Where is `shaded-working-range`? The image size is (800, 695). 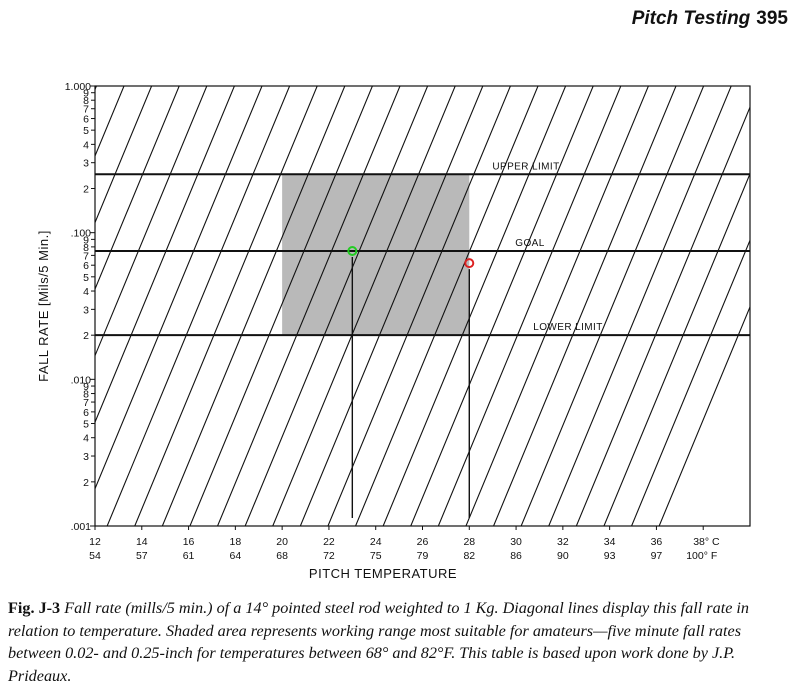 shaded-working-range is located at coordinates (376, 255).